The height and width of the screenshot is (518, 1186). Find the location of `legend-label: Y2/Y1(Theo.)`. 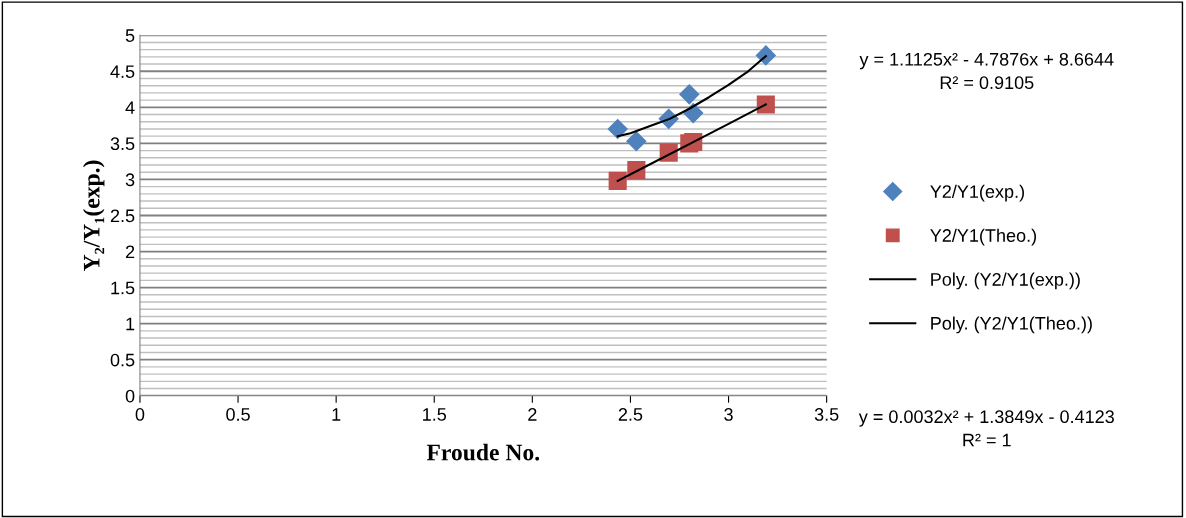

legend-label: Y2/Y1(Theo.) is located at coordinates (983, 237).